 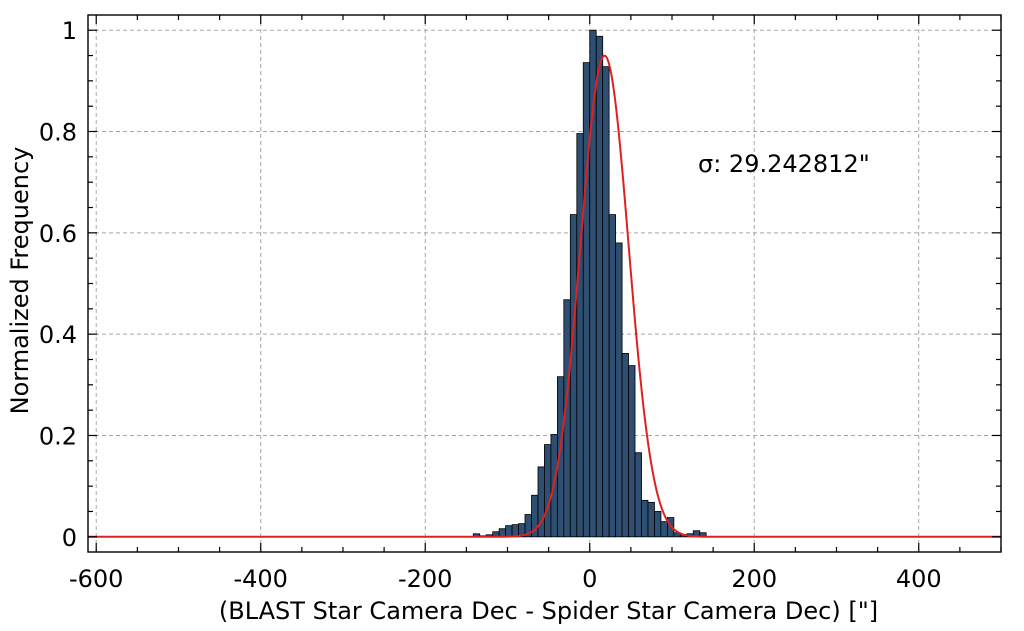 What do you see at coordinates (589, 579) in the screenshot?
I see `x-tick-label: 0` at bounding box center [589, 579].